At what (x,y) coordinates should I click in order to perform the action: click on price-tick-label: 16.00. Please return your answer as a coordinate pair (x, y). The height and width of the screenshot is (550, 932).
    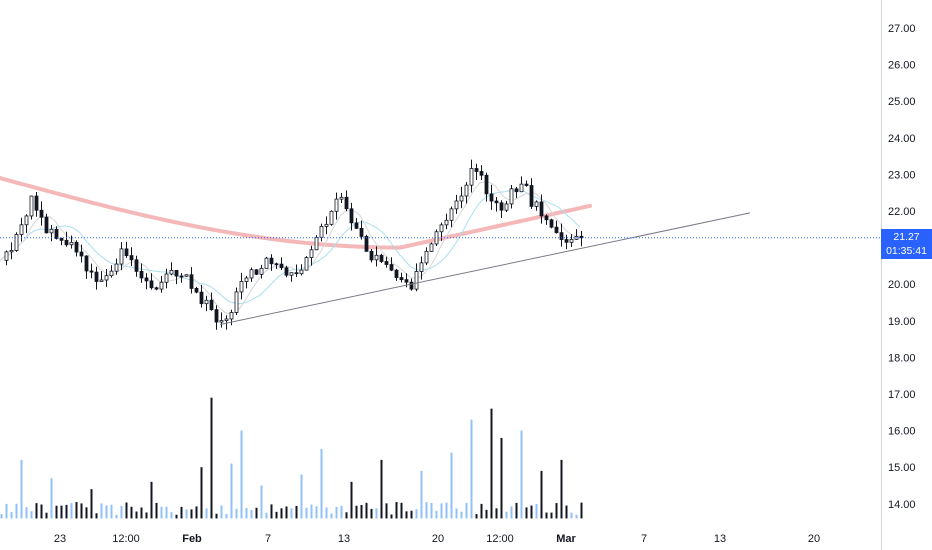
    Looking at the image, I should click on (902, 432).